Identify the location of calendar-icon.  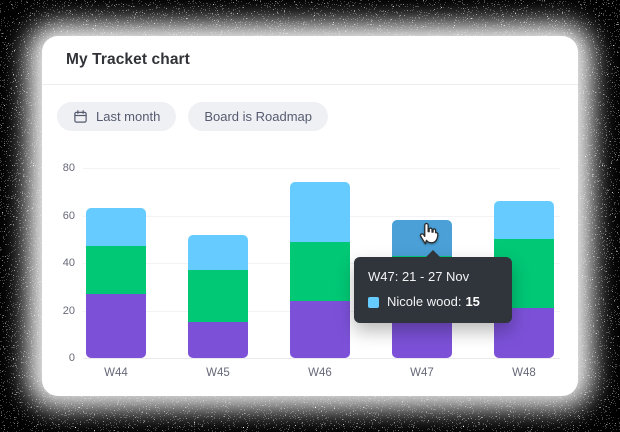
(80, 116).